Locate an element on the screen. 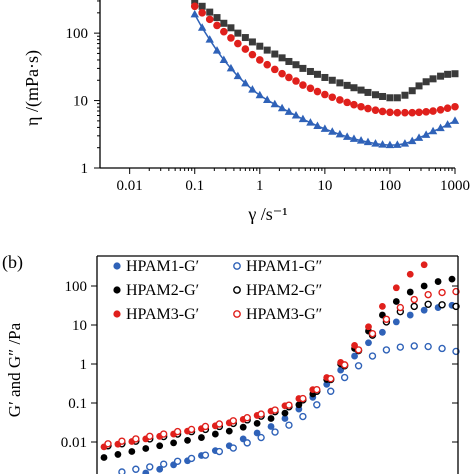  panel-a-y-tick-label: 10 is located at coordinates (80, 102).